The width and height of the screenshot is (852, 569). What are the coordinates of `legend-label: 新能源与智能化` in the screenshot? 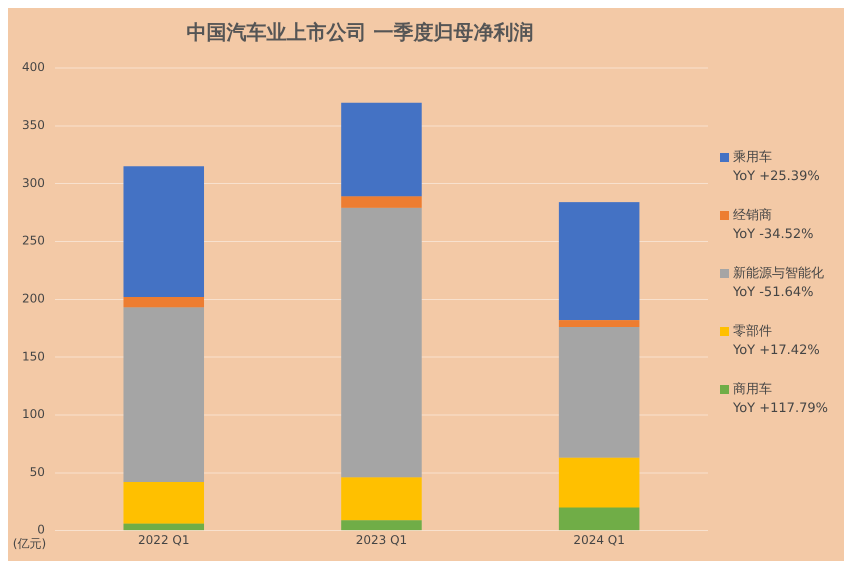 It's located at (778, 273).